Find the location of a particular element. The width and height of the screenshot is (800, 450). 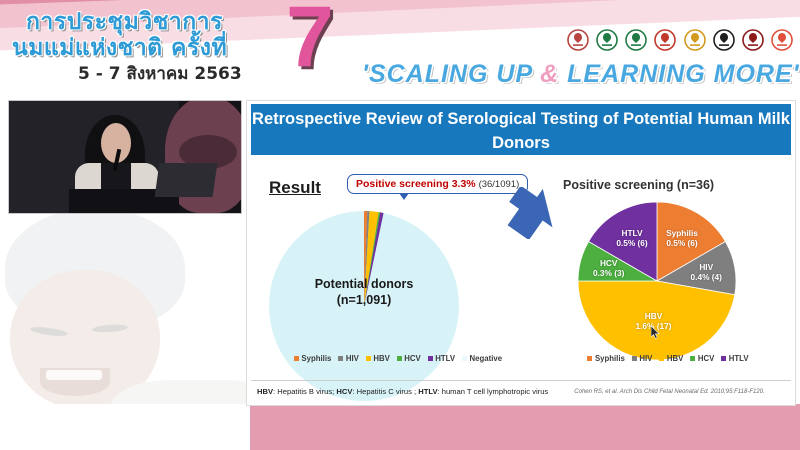

callout-highlight-text: Positive screening 3.3% is located at coordinates (416, 184).